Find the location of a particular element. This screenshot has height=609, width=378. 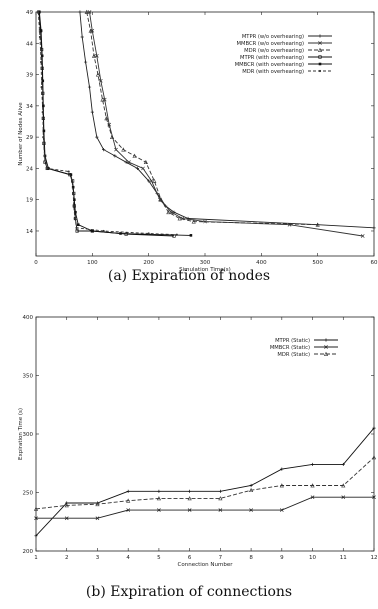

chart1-y-tick-label: 34 is located at coordinates (29, 107).